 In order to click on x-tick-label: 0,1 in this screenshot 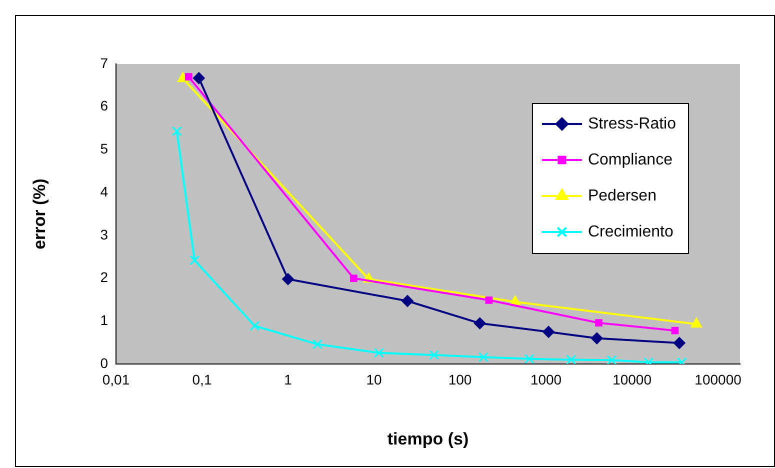, I will do `click(202, 379)`.